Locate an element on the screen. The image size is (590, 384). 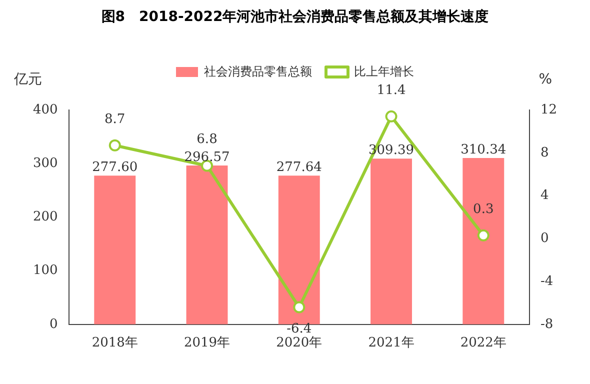
y2-axis-title: % is located at coordinates (545, 80).